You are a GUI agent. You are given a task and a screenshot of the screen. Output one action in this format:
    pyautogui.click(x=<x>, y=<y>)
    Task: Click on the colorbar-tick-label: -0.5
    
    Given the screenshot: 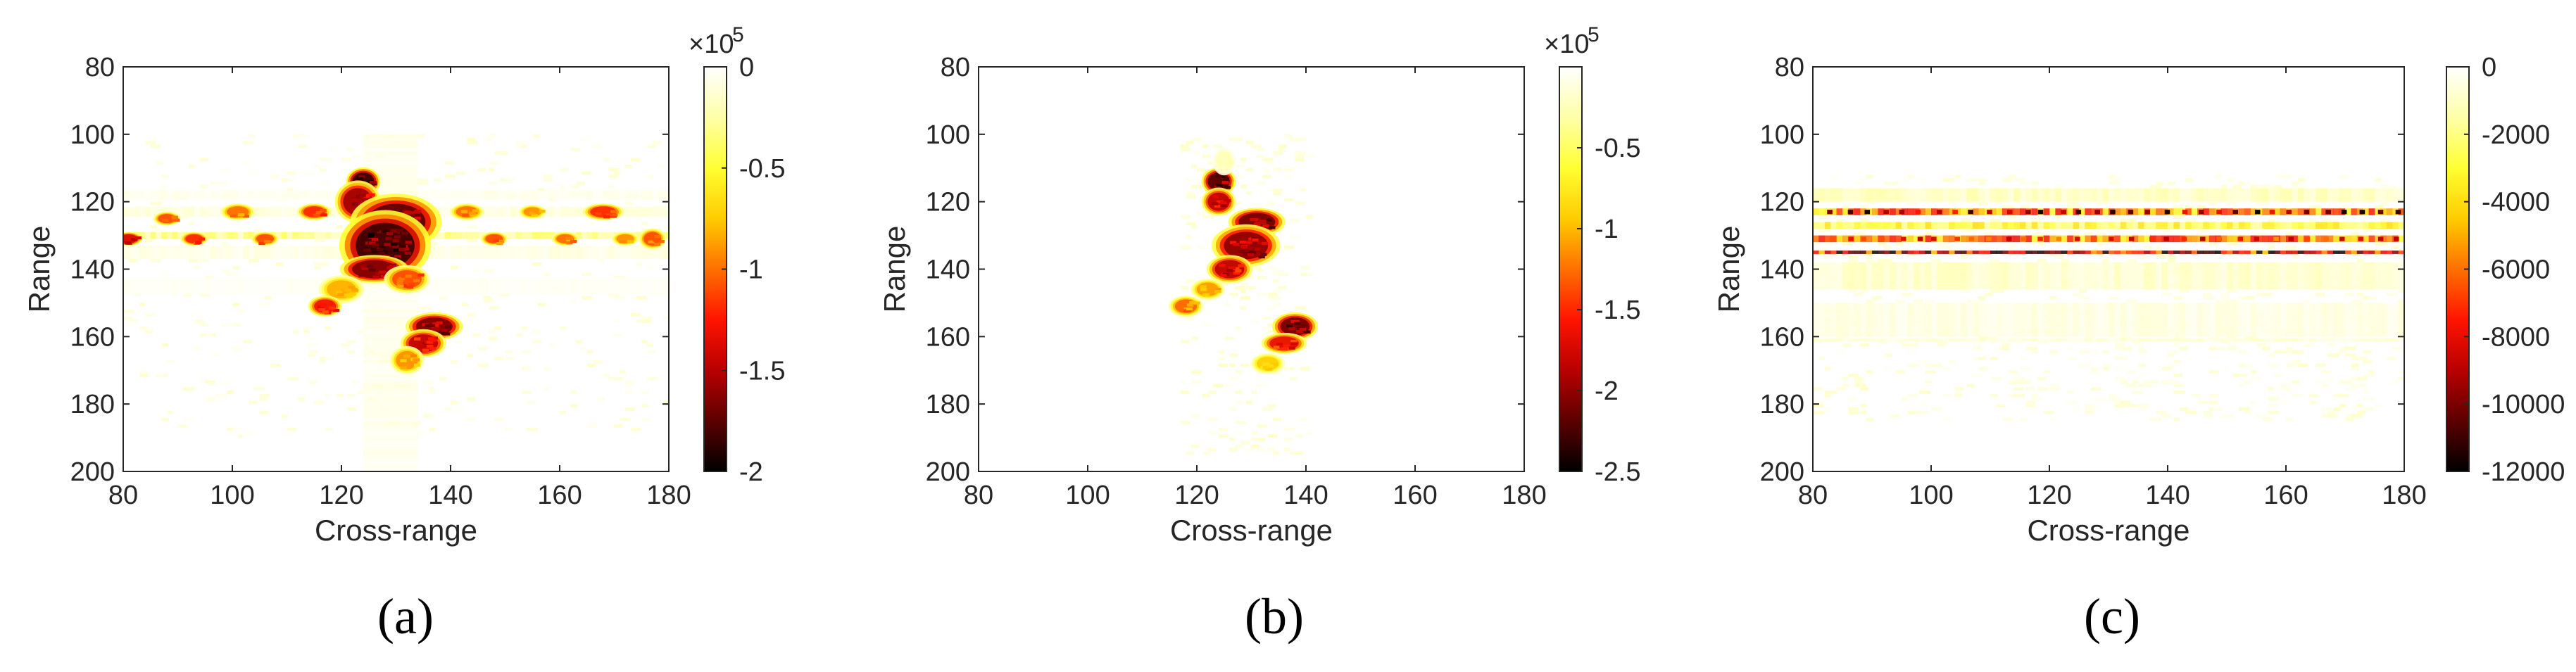 What is the action you would take?
    pyautogui.click(x=1617, y=148)
    